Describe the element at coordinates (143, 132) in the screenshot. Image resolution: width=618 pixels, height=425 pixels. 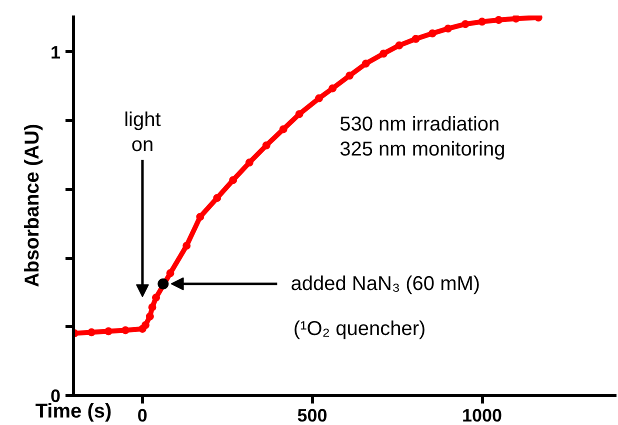
I see `annotation: light on` at that location.